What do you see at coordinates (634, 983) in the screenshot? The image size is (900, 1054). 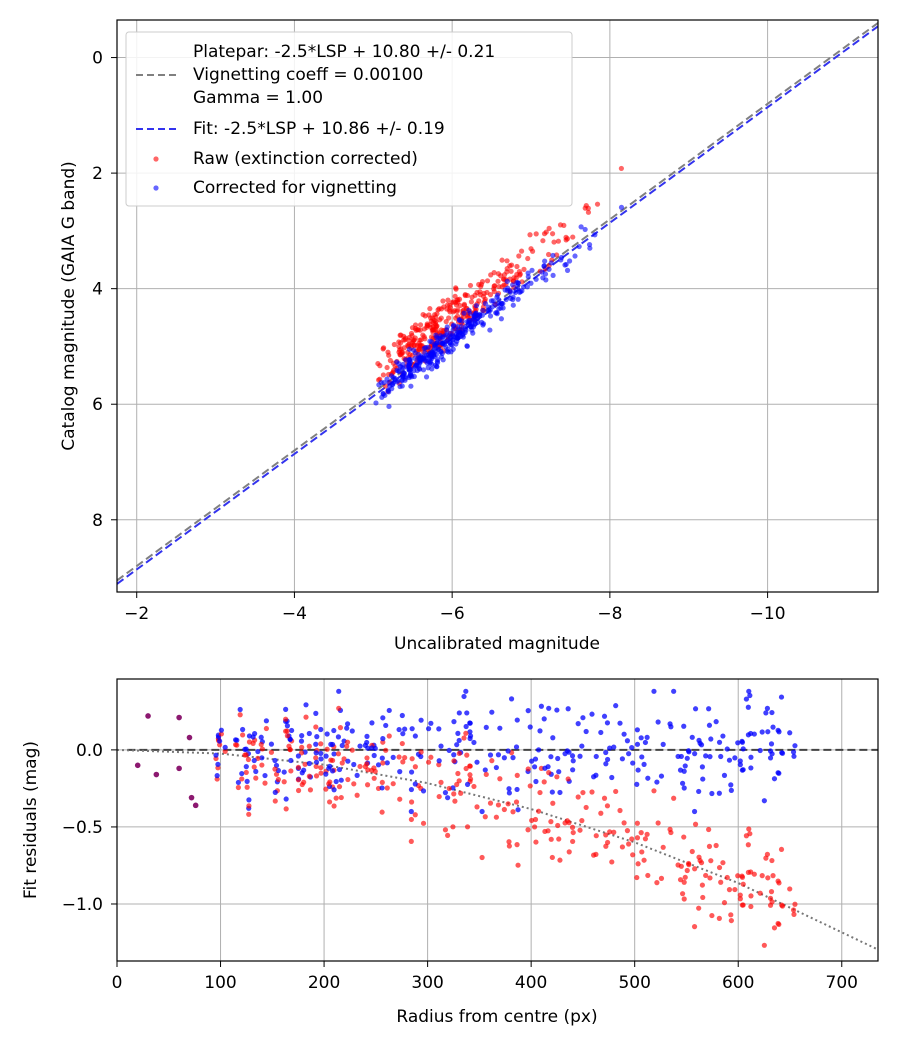 I see `bottom-x-tick-label: 500` at bounding box center [634, 983].